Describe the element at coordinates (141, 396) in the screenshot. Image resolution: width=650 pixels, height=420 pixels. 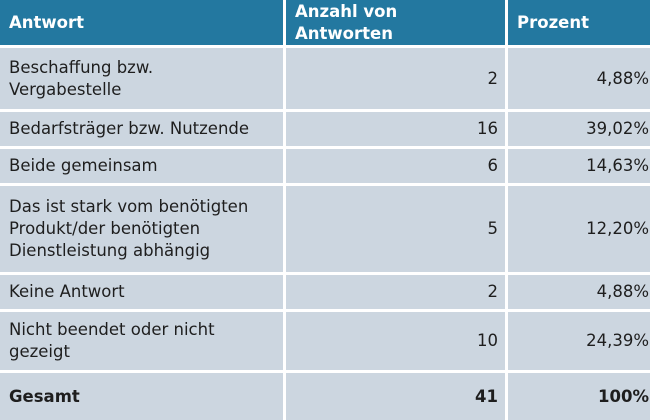
I see `total-label: Gesamt` at that location.